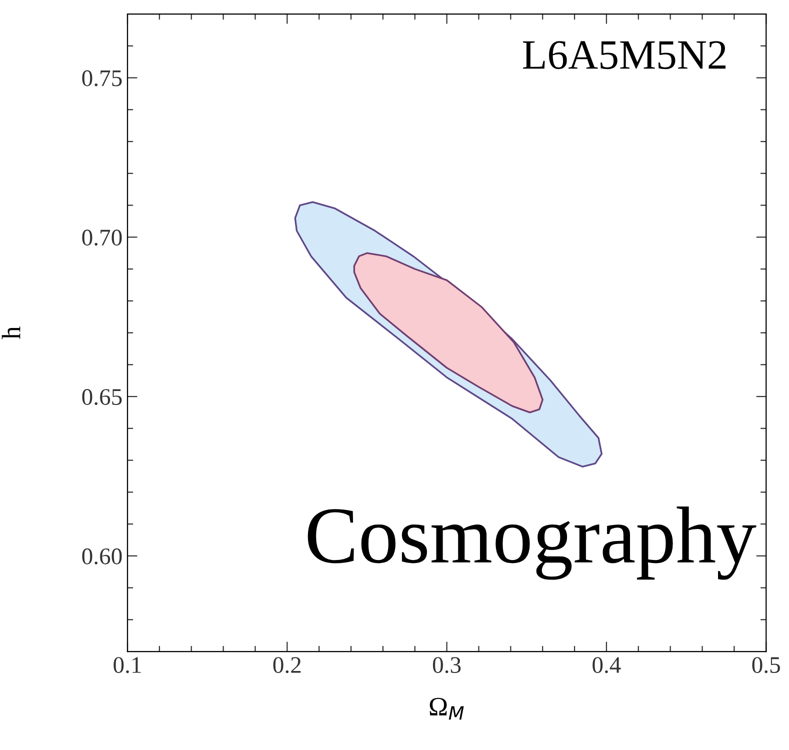 This screenshot has height=750, width=789. What do you see at coordinates (766, 665) in the screenshot?
I see `x-tick-label: 0.5` at bounding box center [766, 665].